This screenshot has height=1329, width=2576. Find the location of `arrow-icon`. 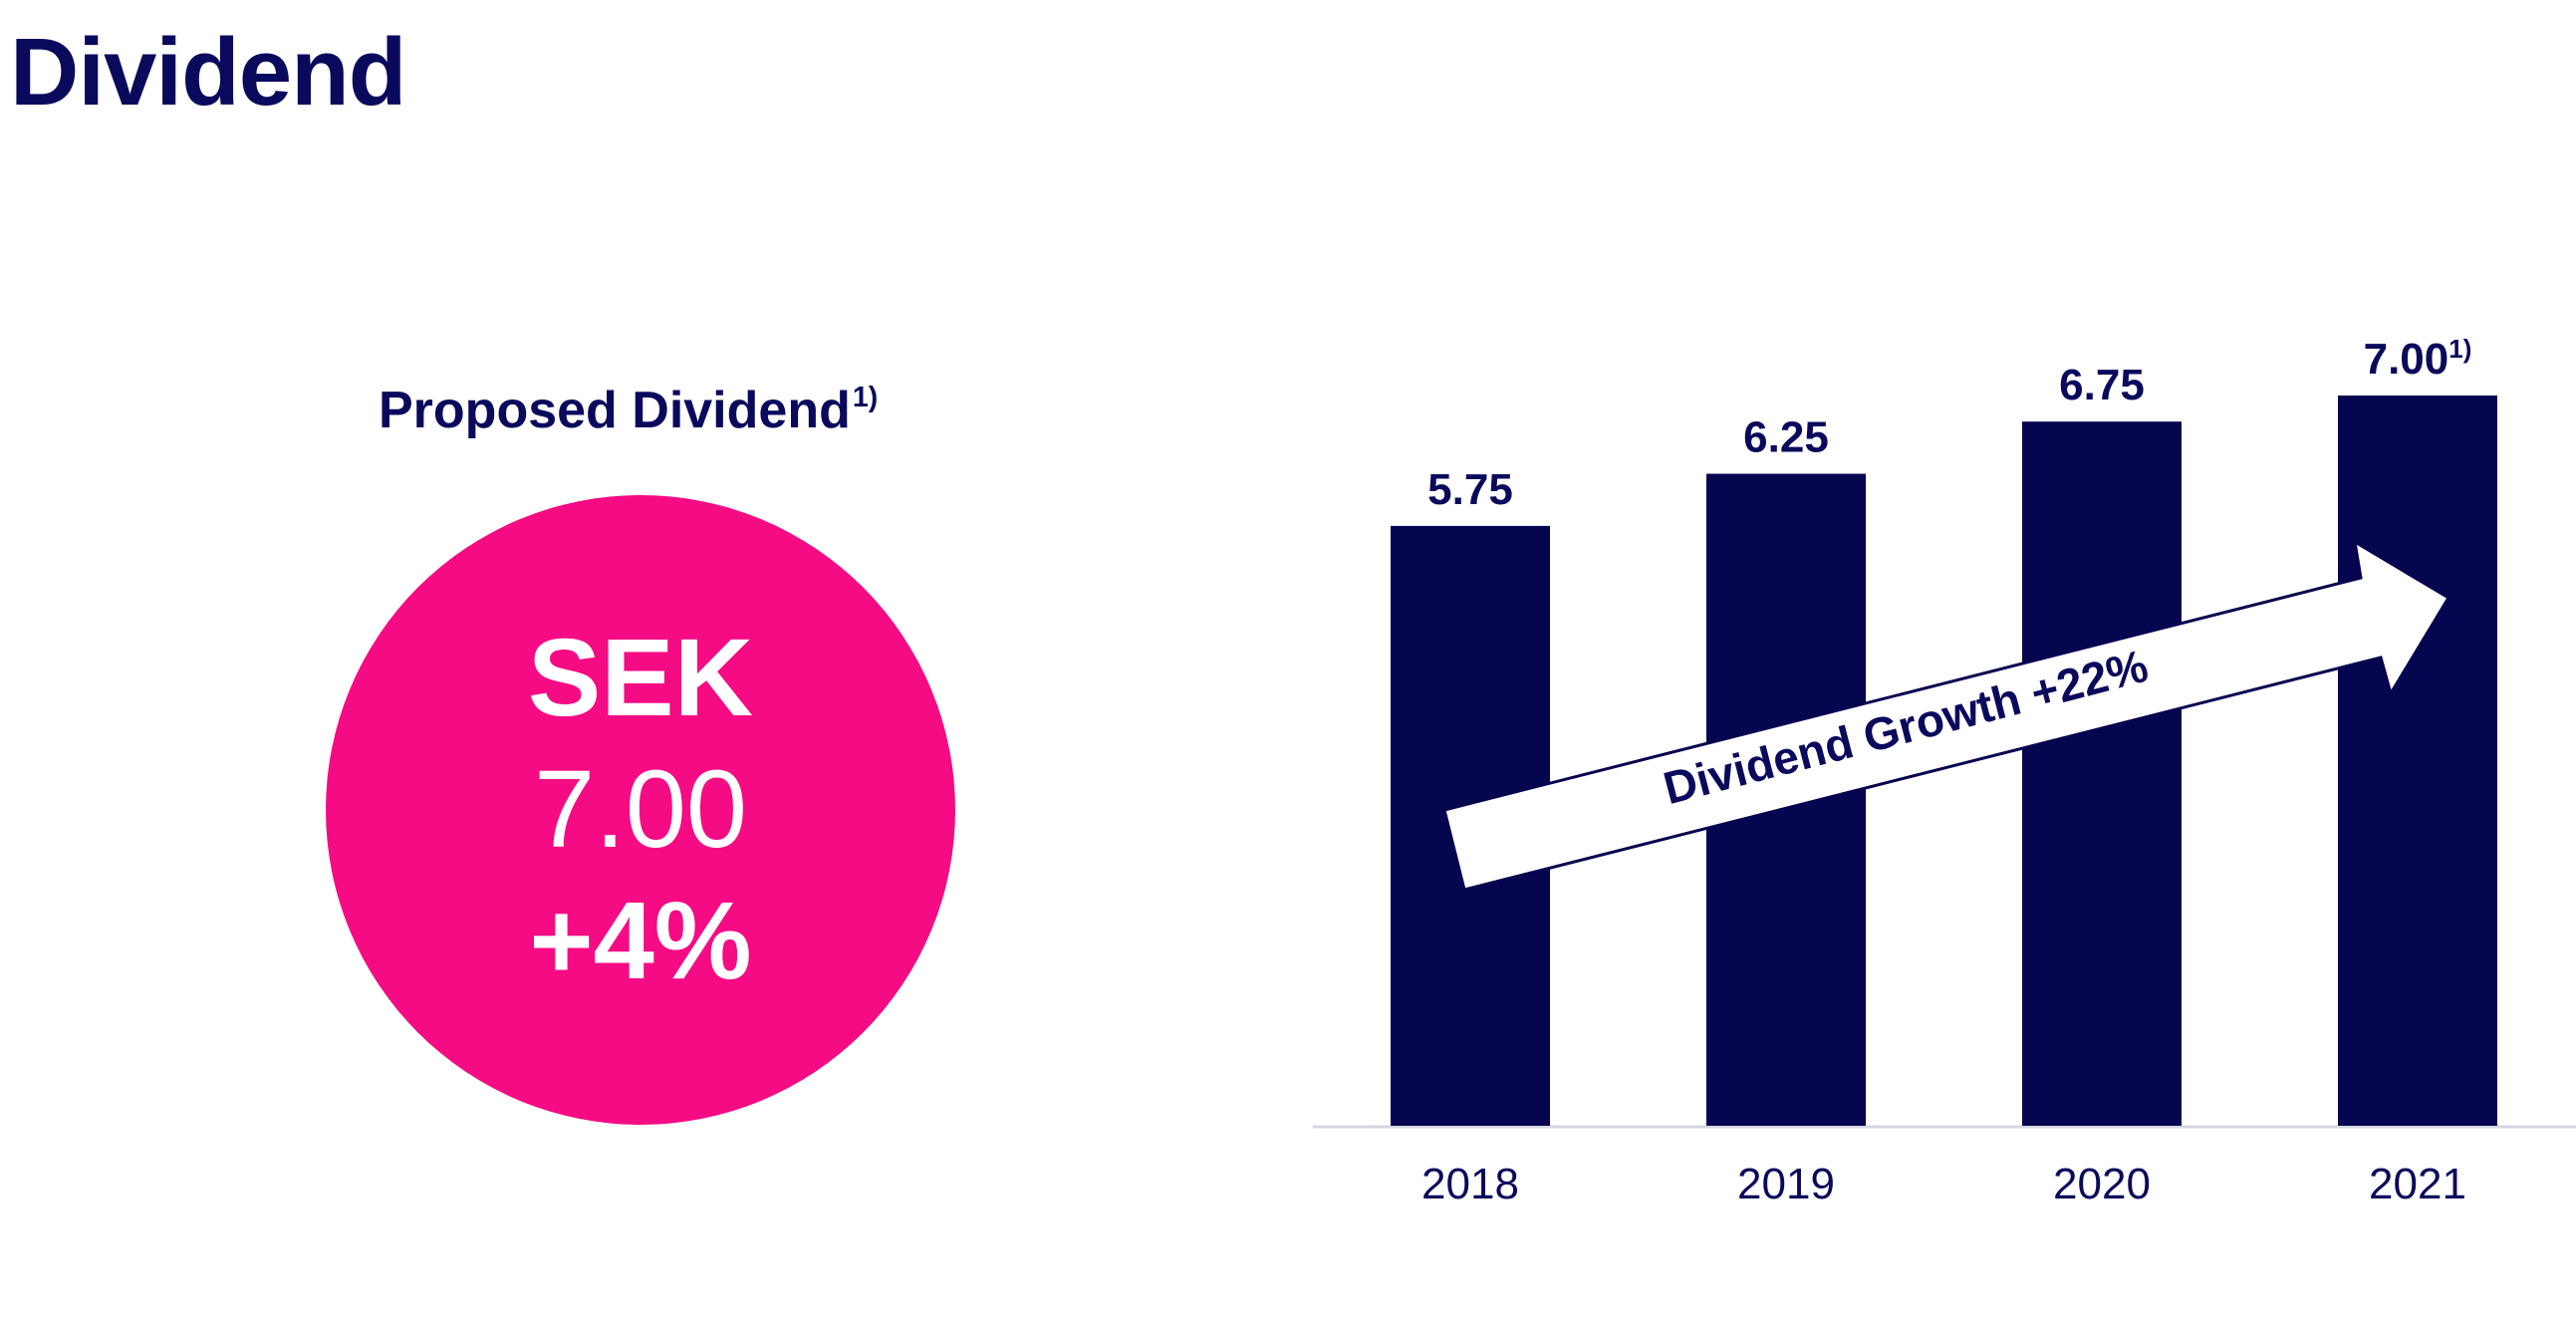

arrow-icon is located at coordinates (1946, 715).